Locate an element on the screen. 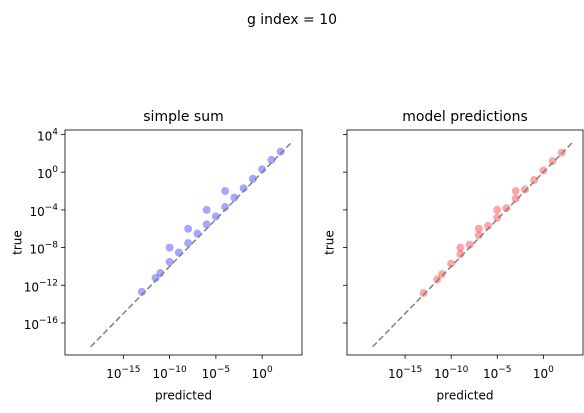 The height and width of the screenshot is (413, 584). y-tick-label: 10⁰ is located at coordinates (47, 173).